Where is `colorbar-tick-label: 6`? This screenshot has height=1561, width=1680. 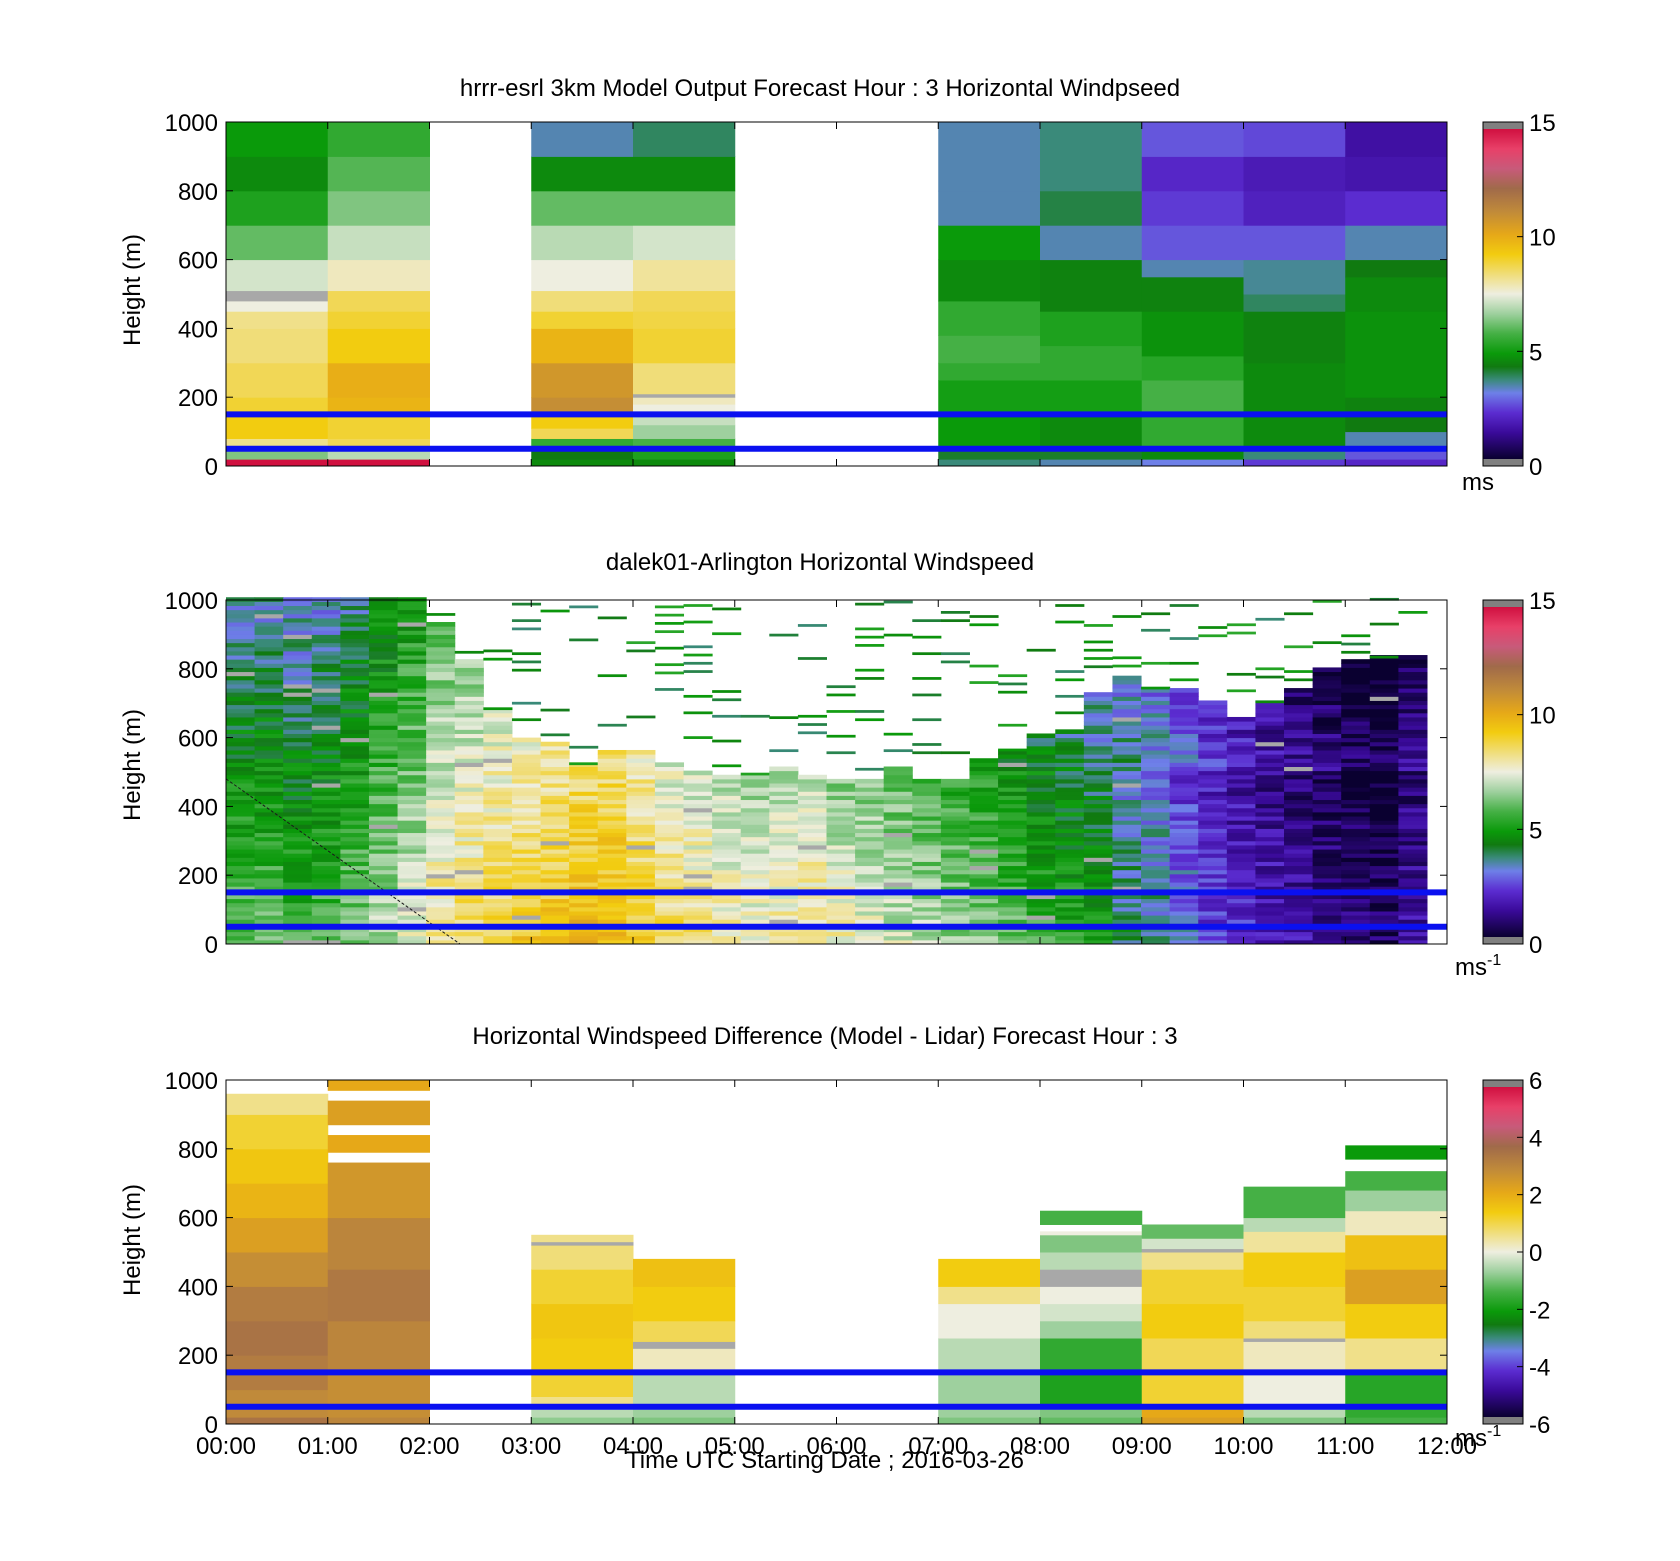 colorbar-tick-label: 6 is located at coordinates (1535, 1081).